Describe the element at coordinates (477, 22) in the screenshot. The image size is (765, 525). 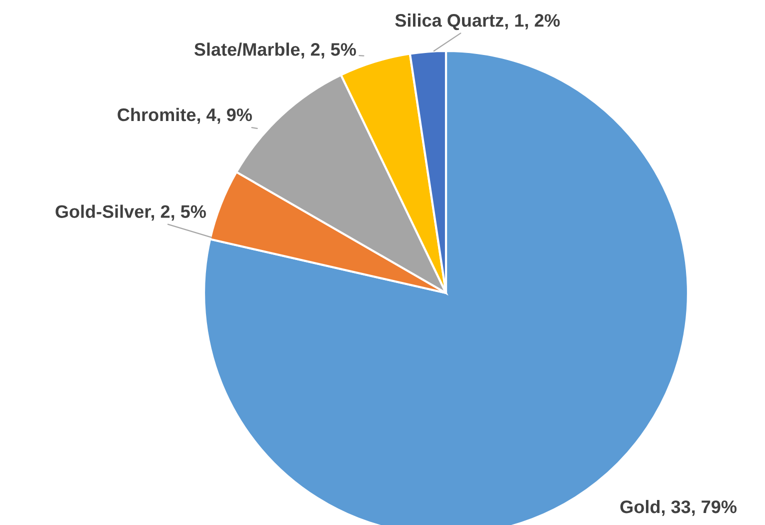
I see `slice-label: Silica Quartz, 1, 2%` at that location.